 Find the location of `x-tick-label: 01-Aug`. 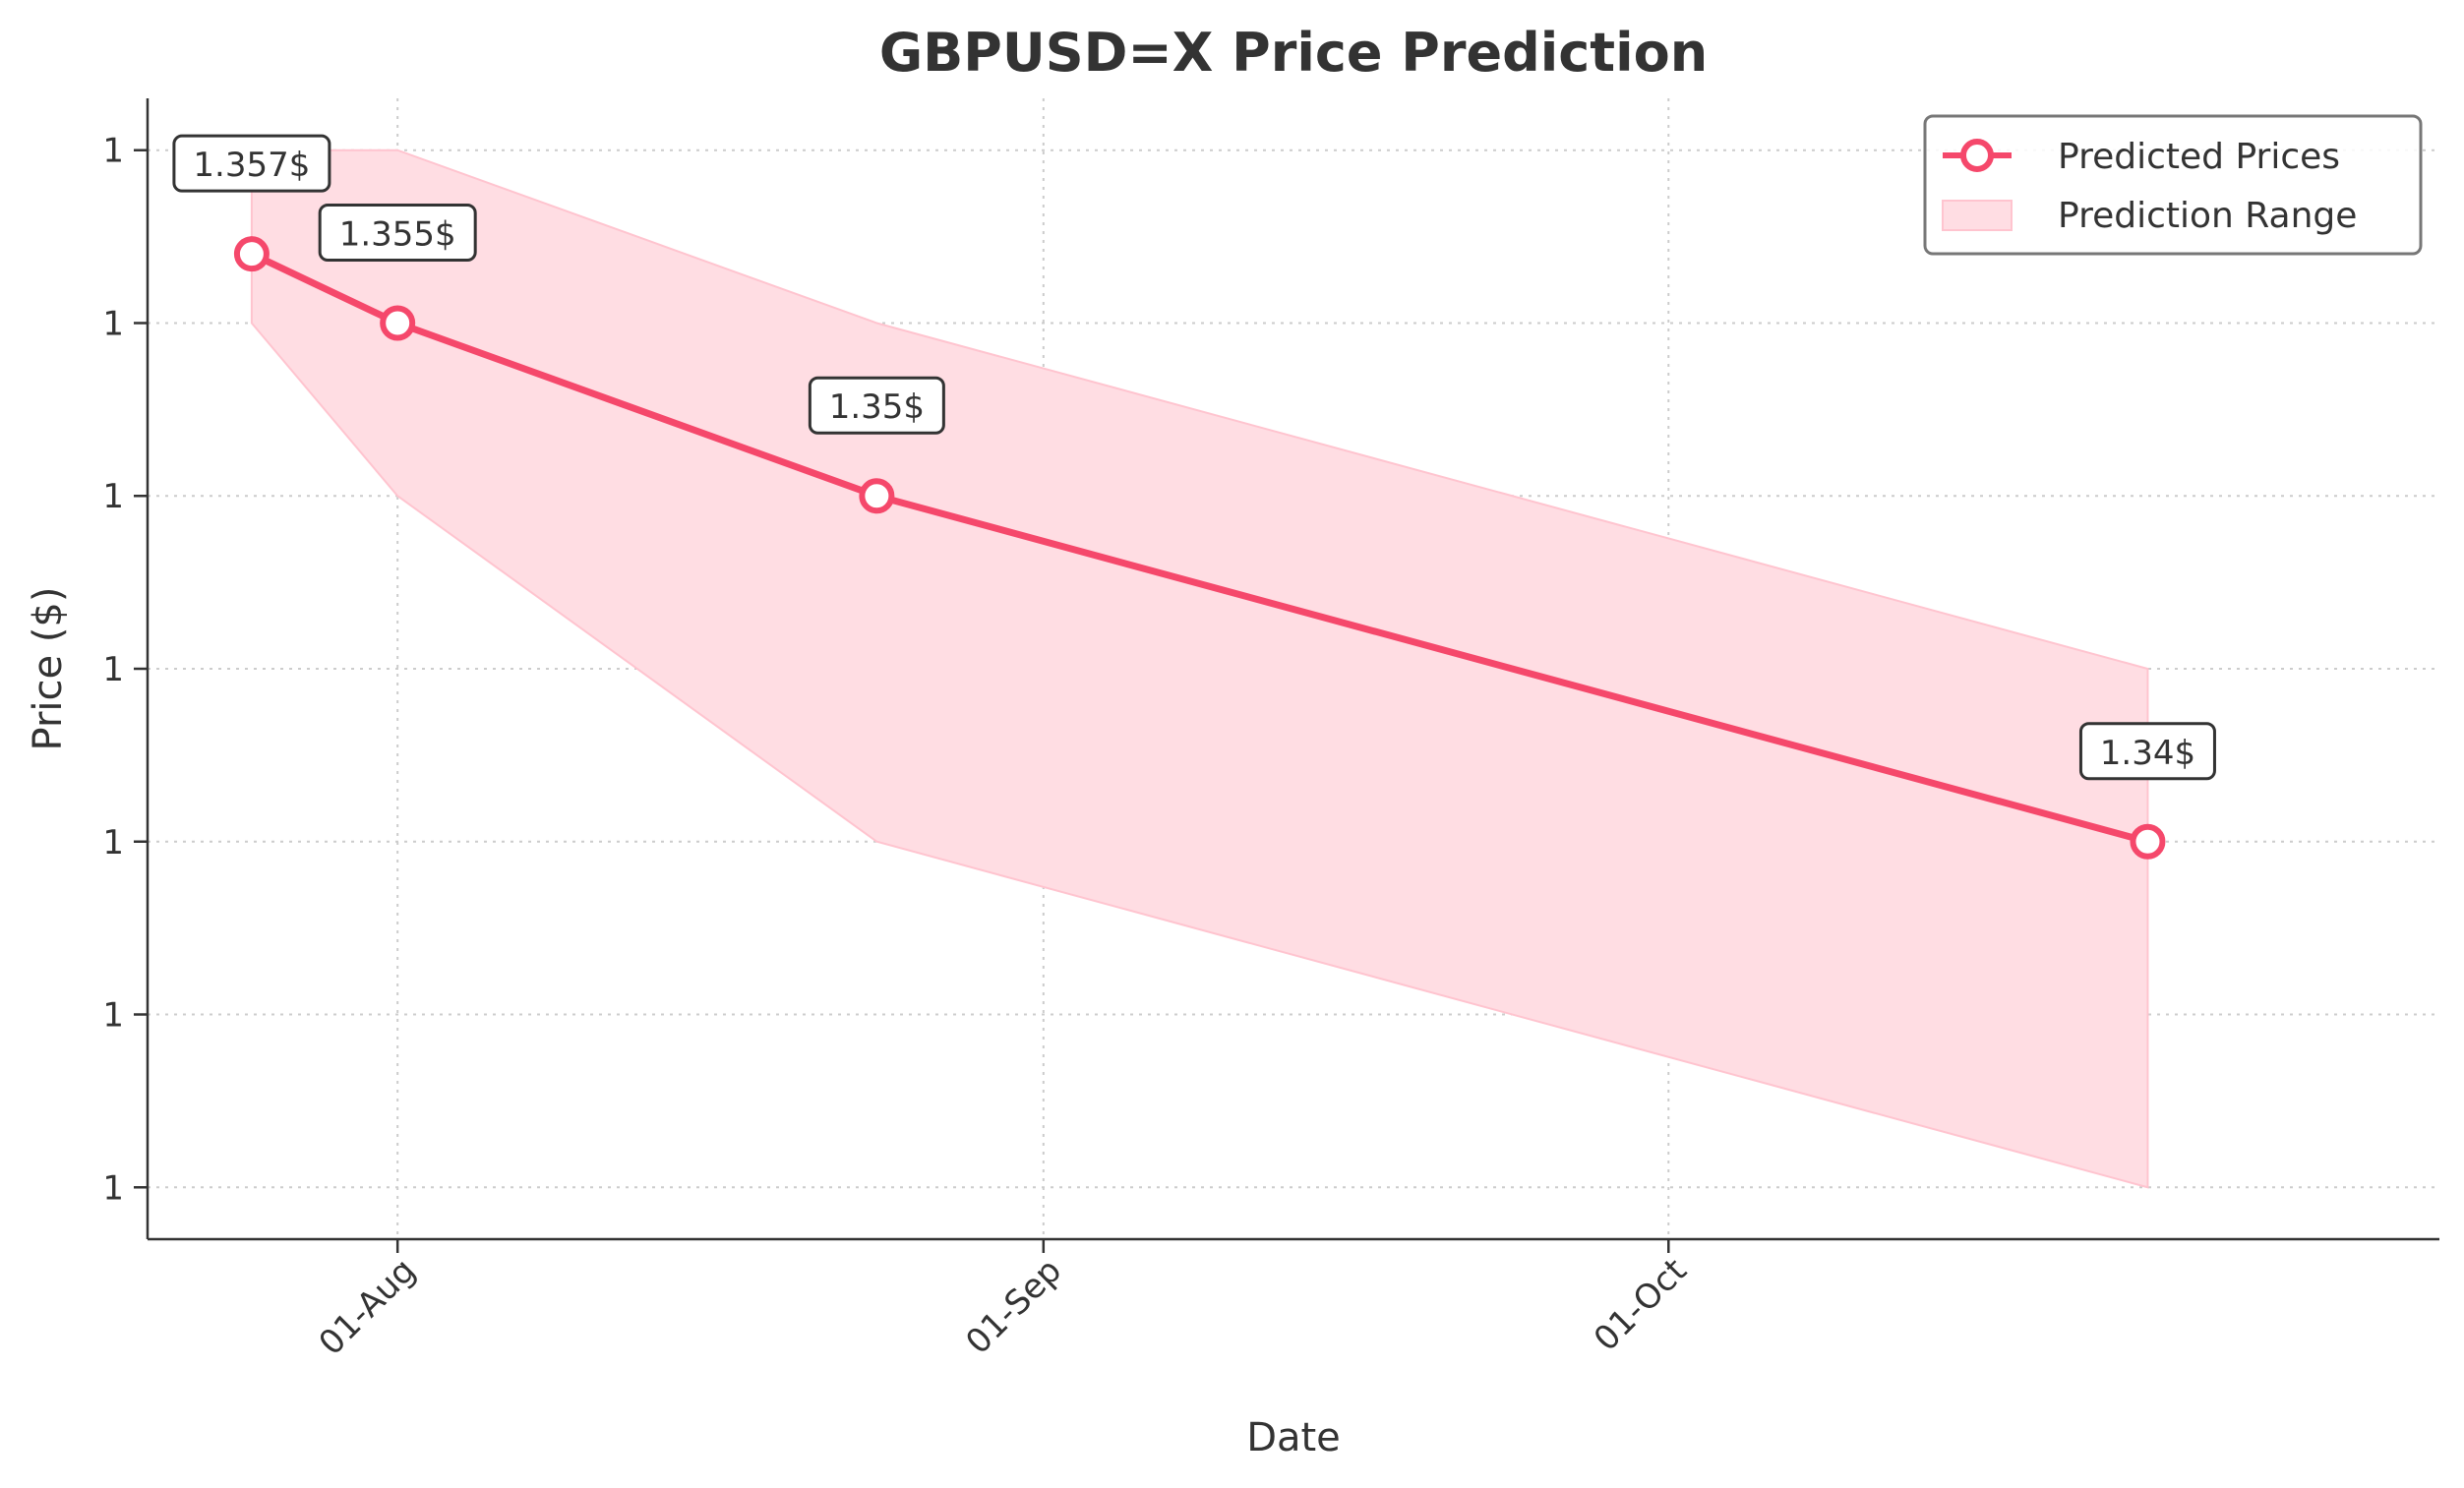

x-tick-label: 01-Aug is located at coordinates (368, 1307).